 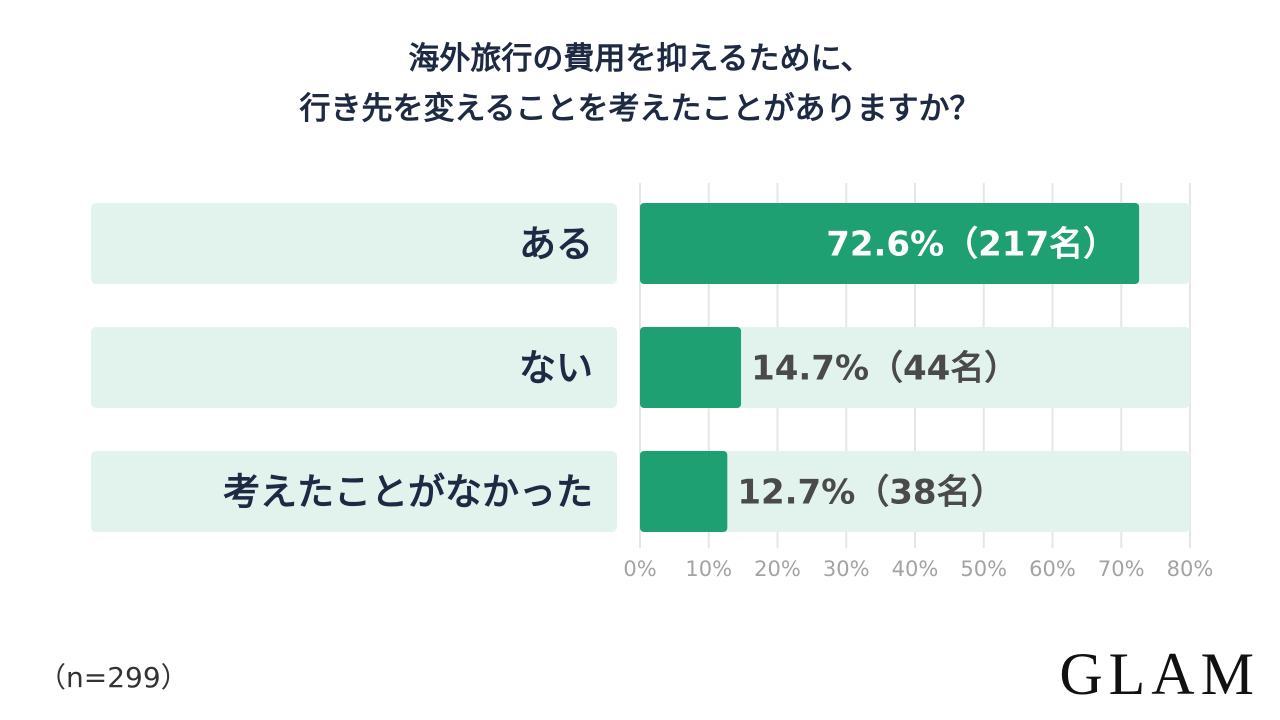 What do you see at coordinates (983, 569) in the screenshot?
I see `x-tick-label-5: 50%` at bounding box center [983, 569].